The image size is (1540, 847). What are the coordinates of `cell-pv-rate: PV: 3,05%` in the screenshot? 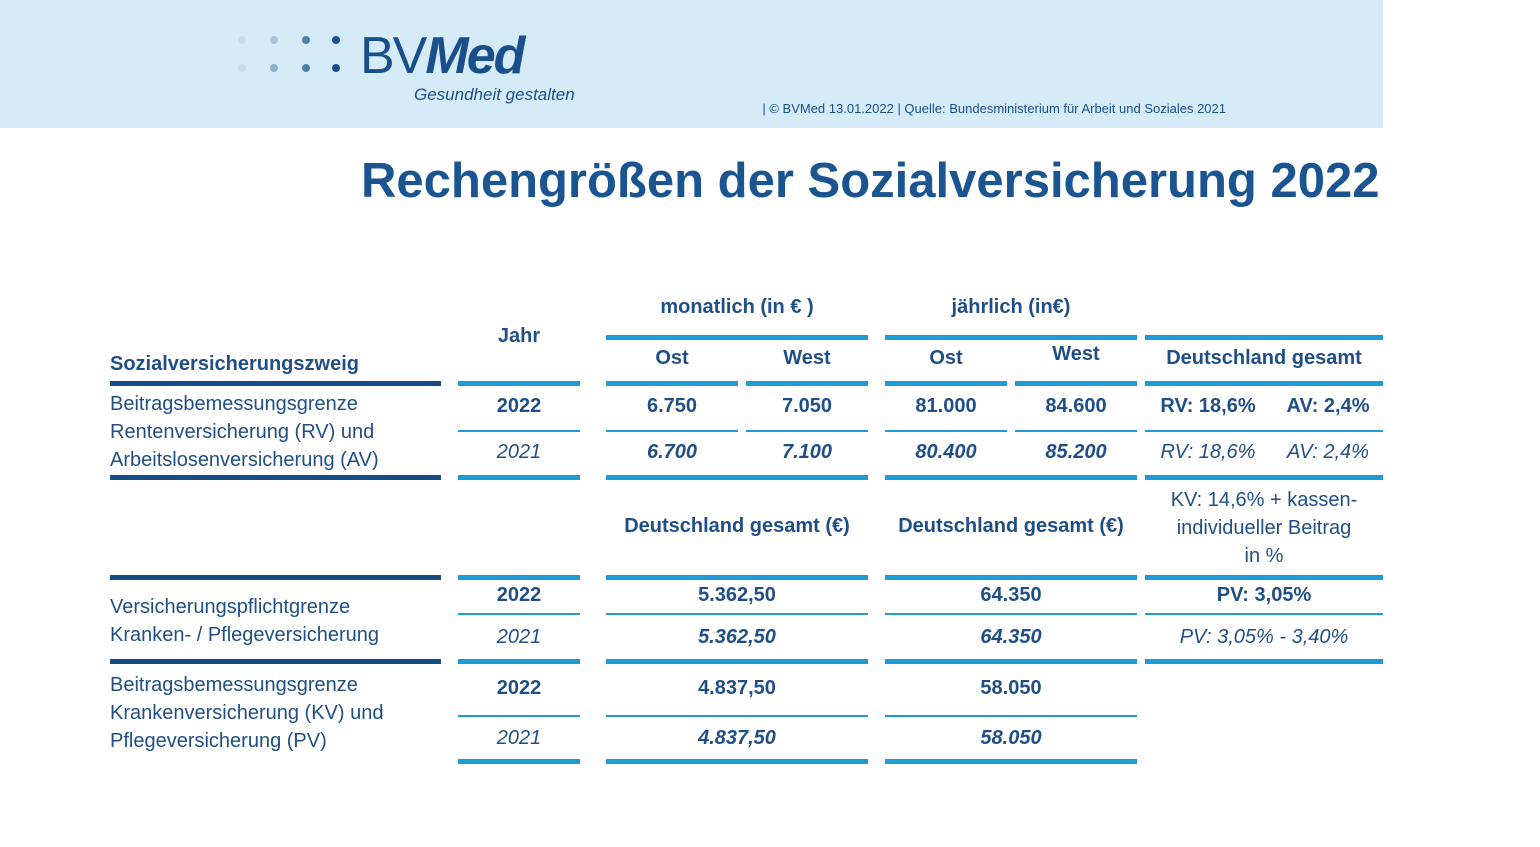 It's located at (1264, 595).